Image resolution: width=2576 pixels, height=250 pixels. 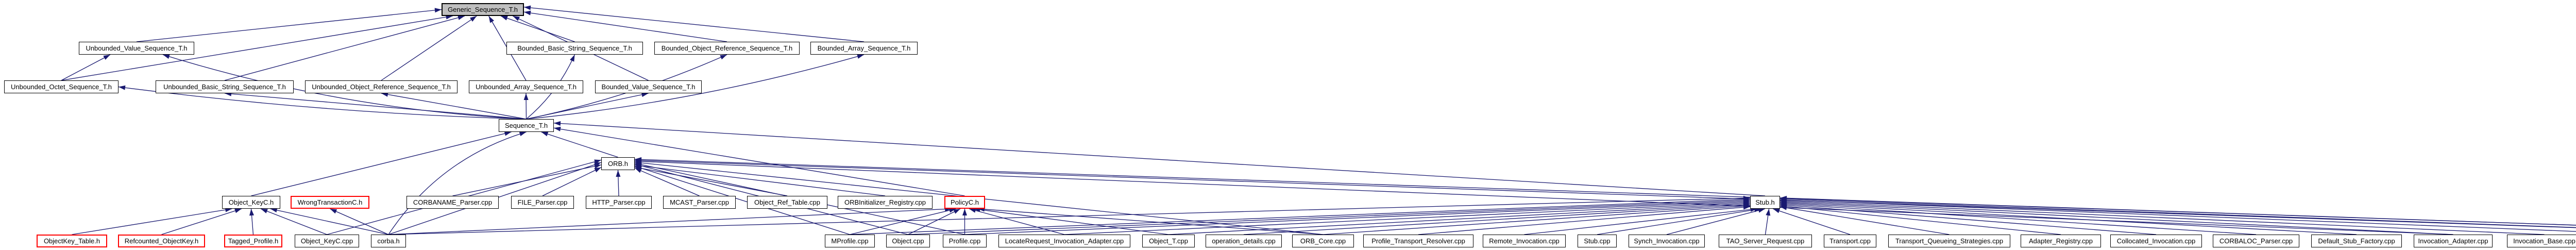 I want to click on node-ORB.h: ORB.h, so click(x=618, y=163).